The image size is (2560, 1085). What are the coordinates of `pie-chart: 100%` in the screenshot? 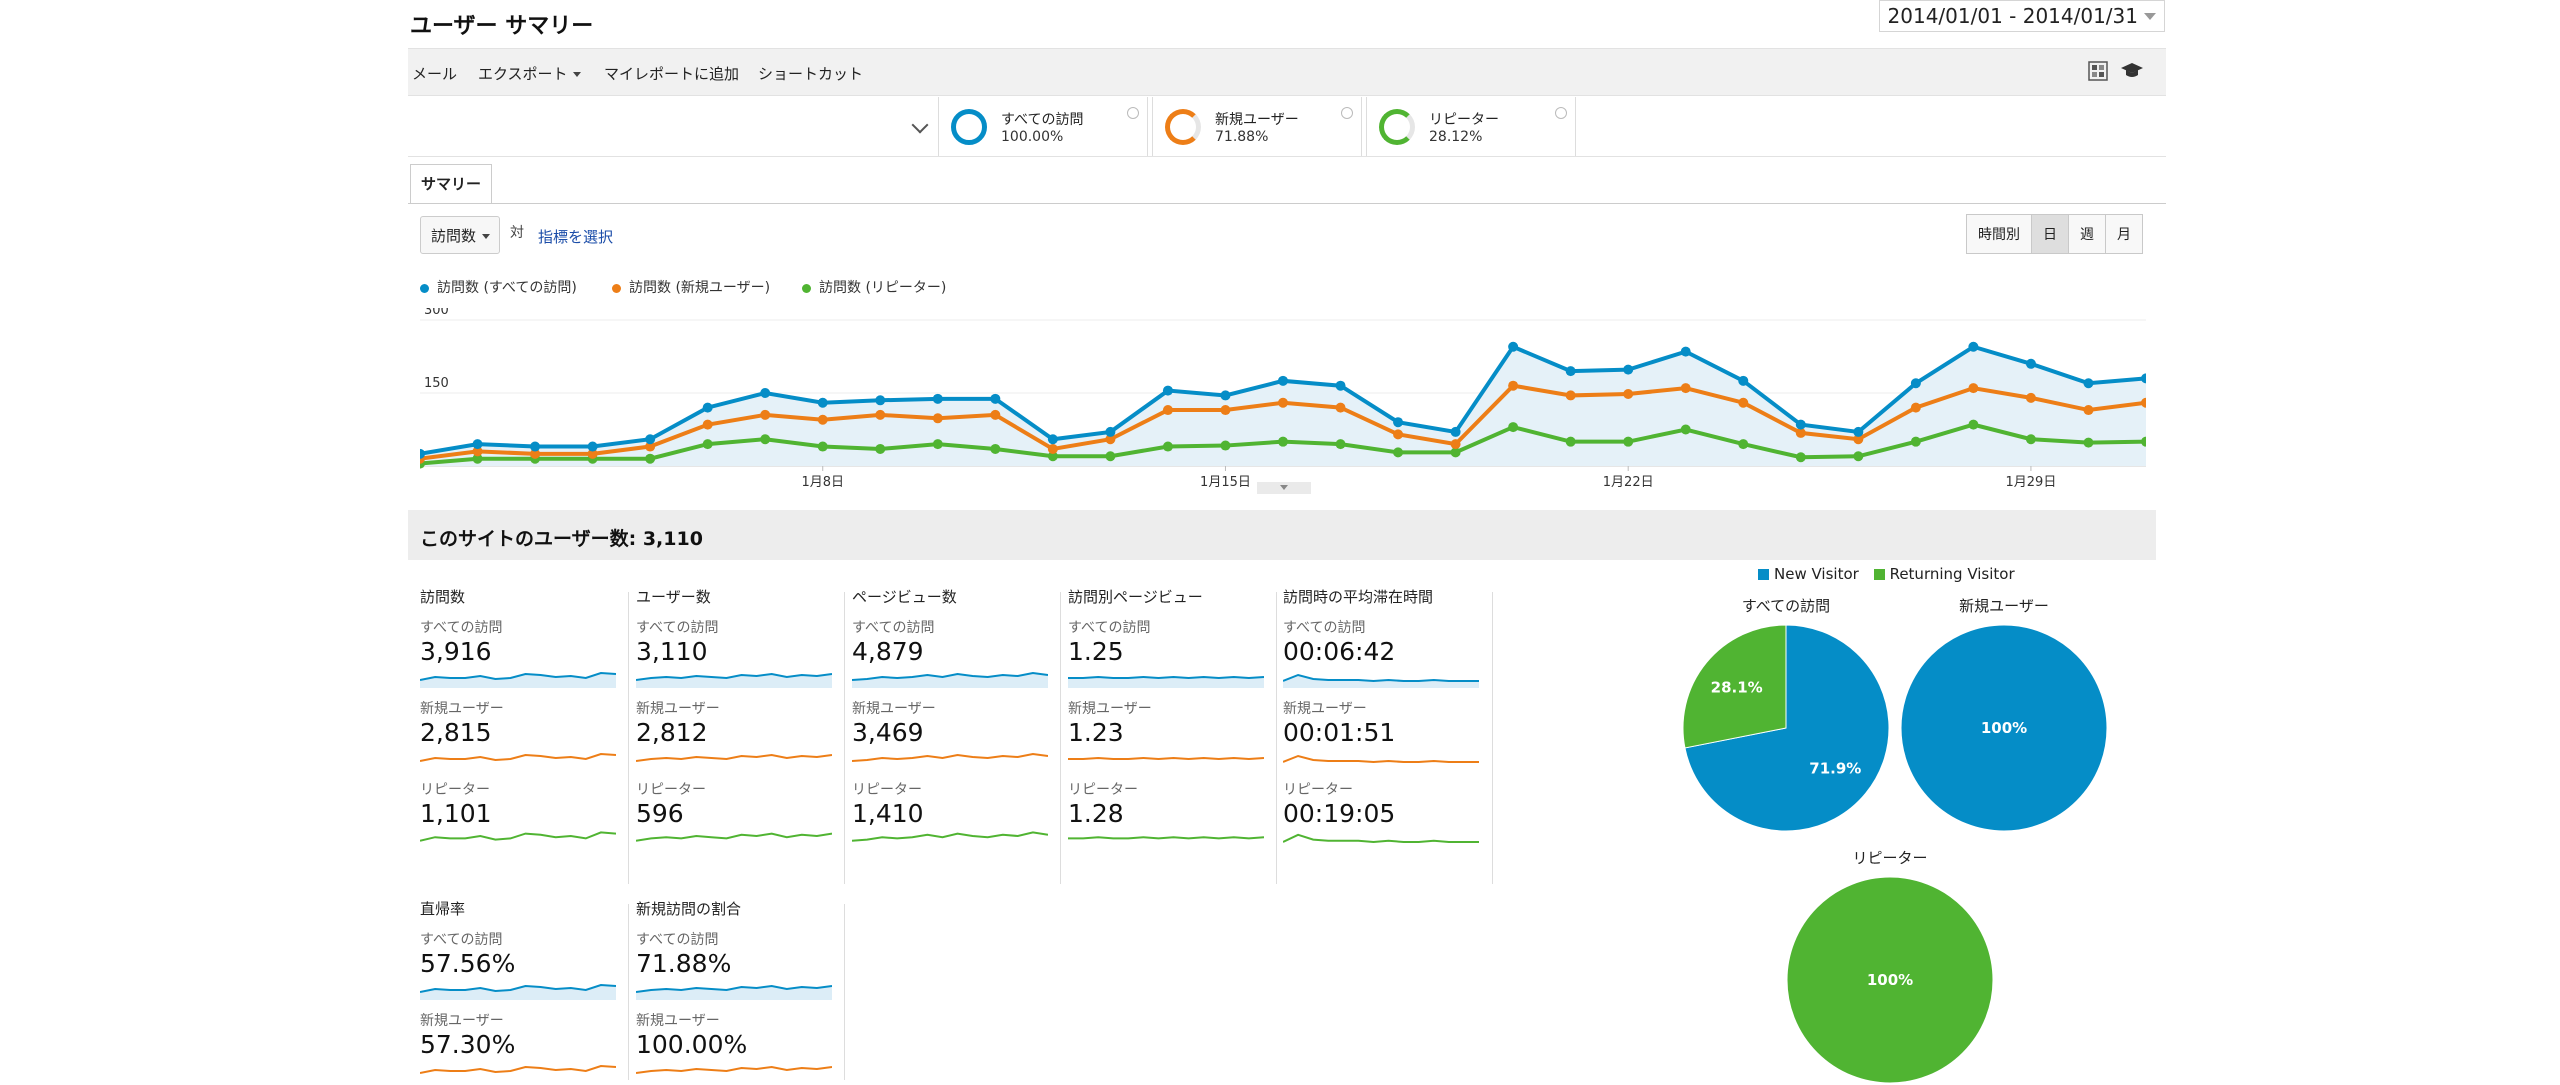 It's located at (2004, 728).